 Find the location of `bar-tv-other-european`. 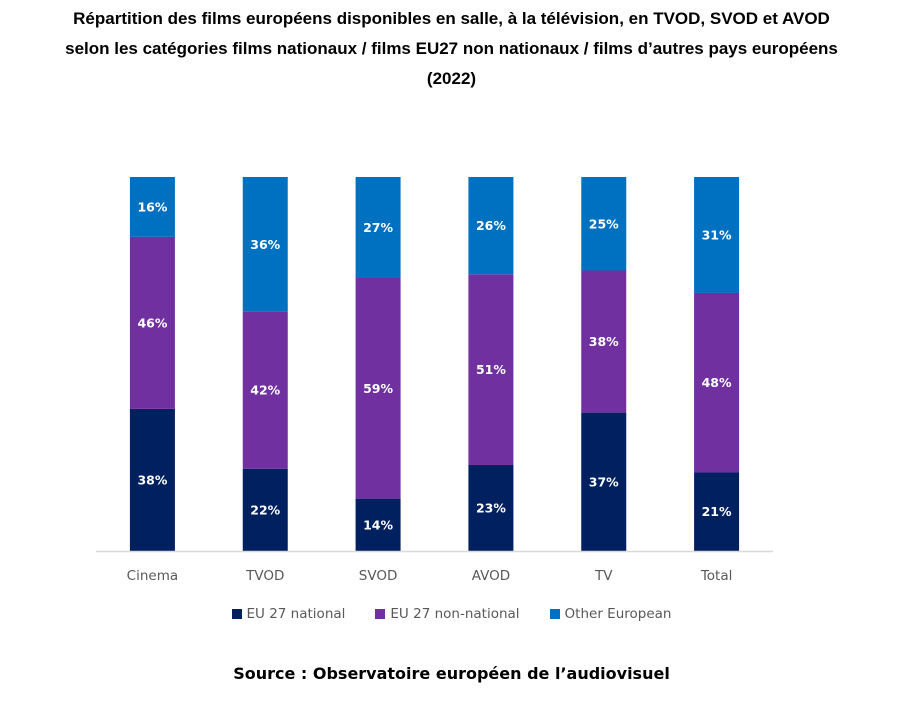

bar-tv-other-european is located at coordinates (604, 224).